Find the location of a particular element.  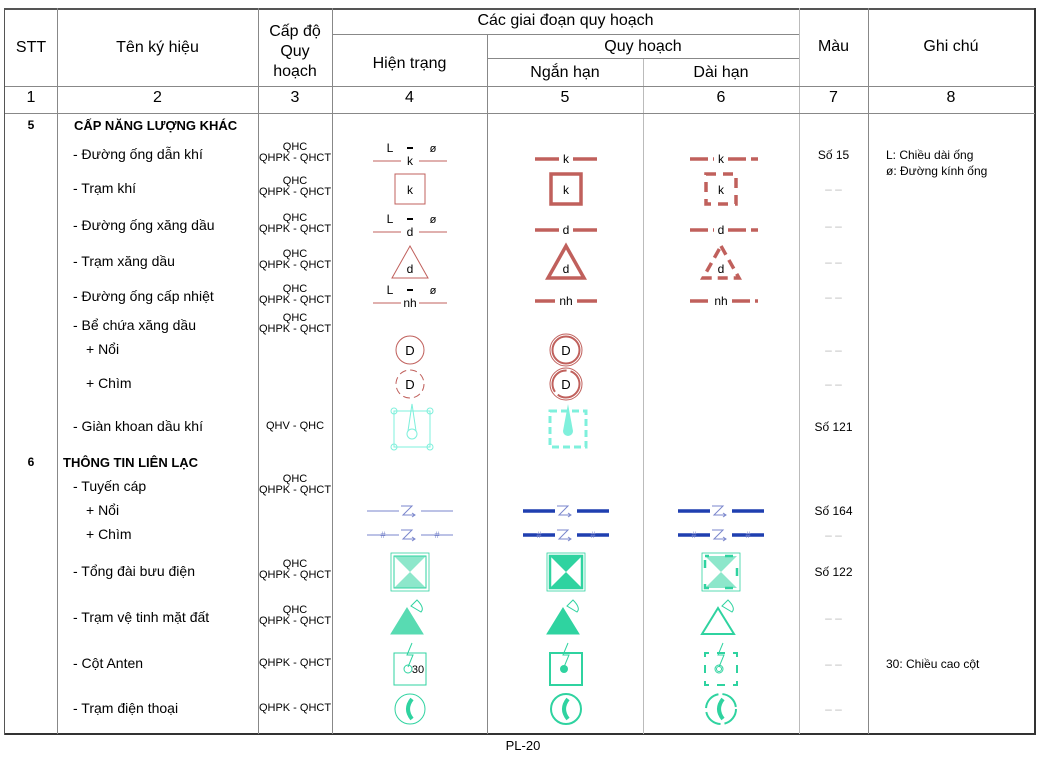

header-planning: Quy hoạch is located at coordinates (643, 46).